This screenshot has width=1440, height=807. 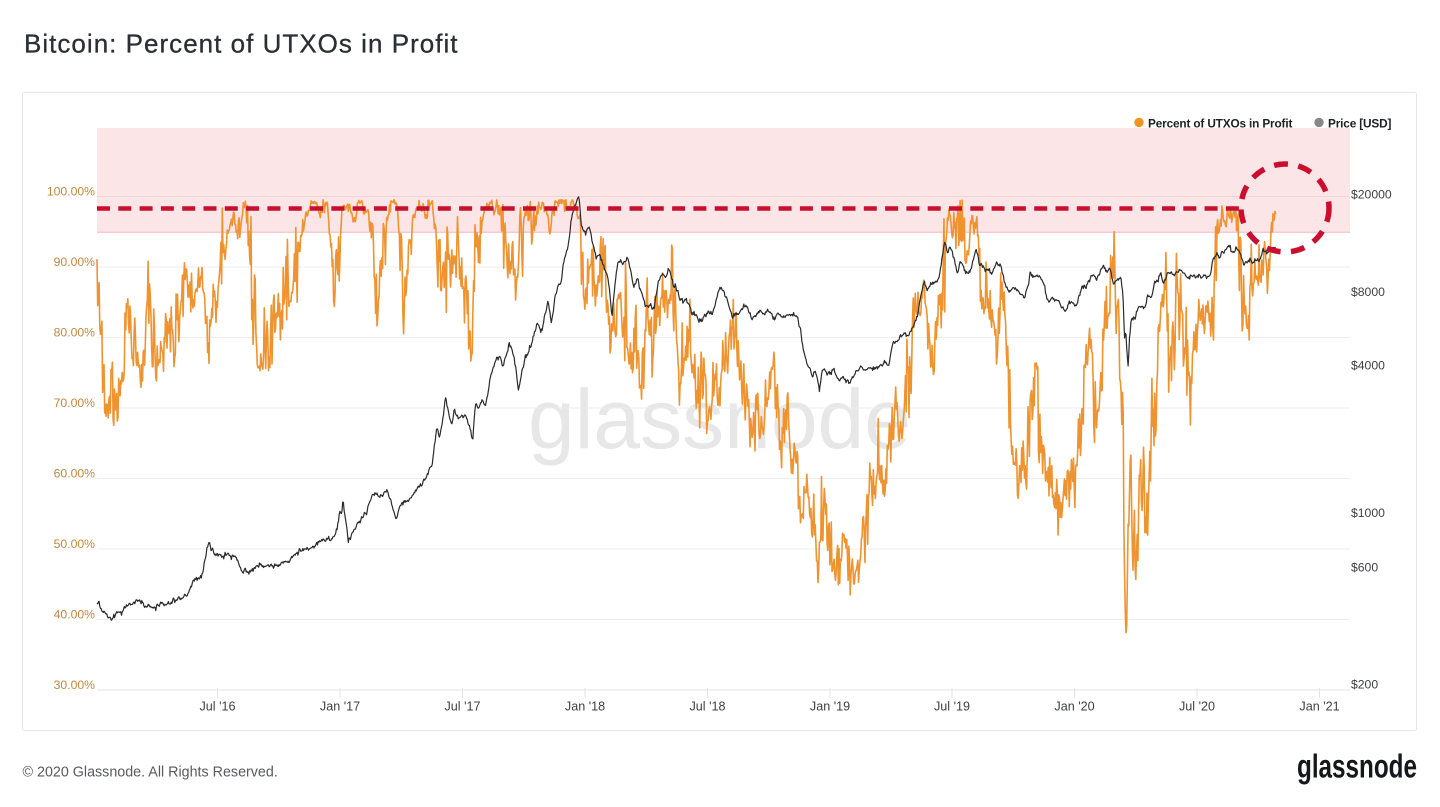 I want to click on svg-text: $8000, so click(x=1368, y=292).